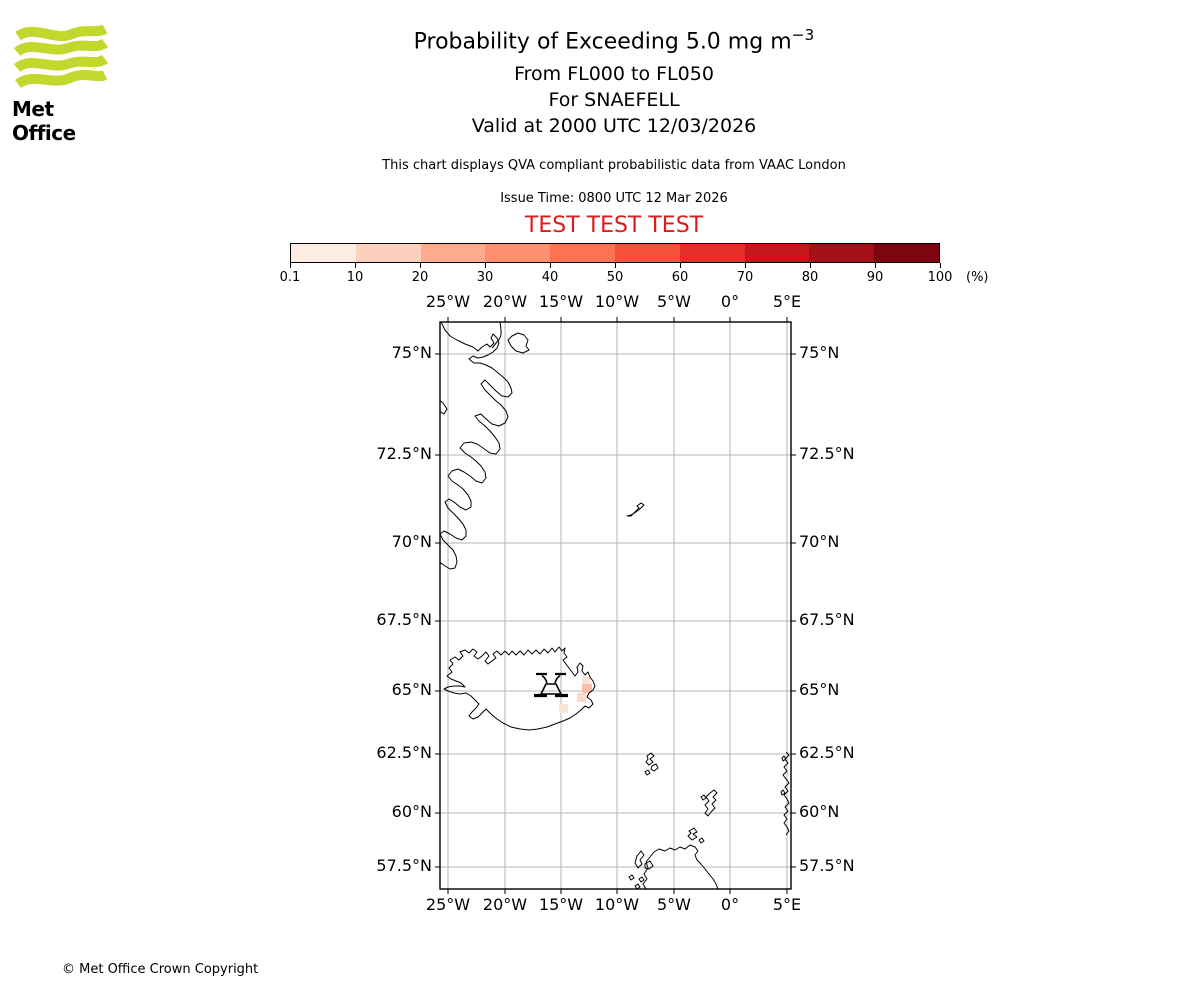  What do you see at coordinates (160, 969) in the screenshot?
I see `copyright-notice: © Met Office Crown Copyright` at bounding box center [160, 969].